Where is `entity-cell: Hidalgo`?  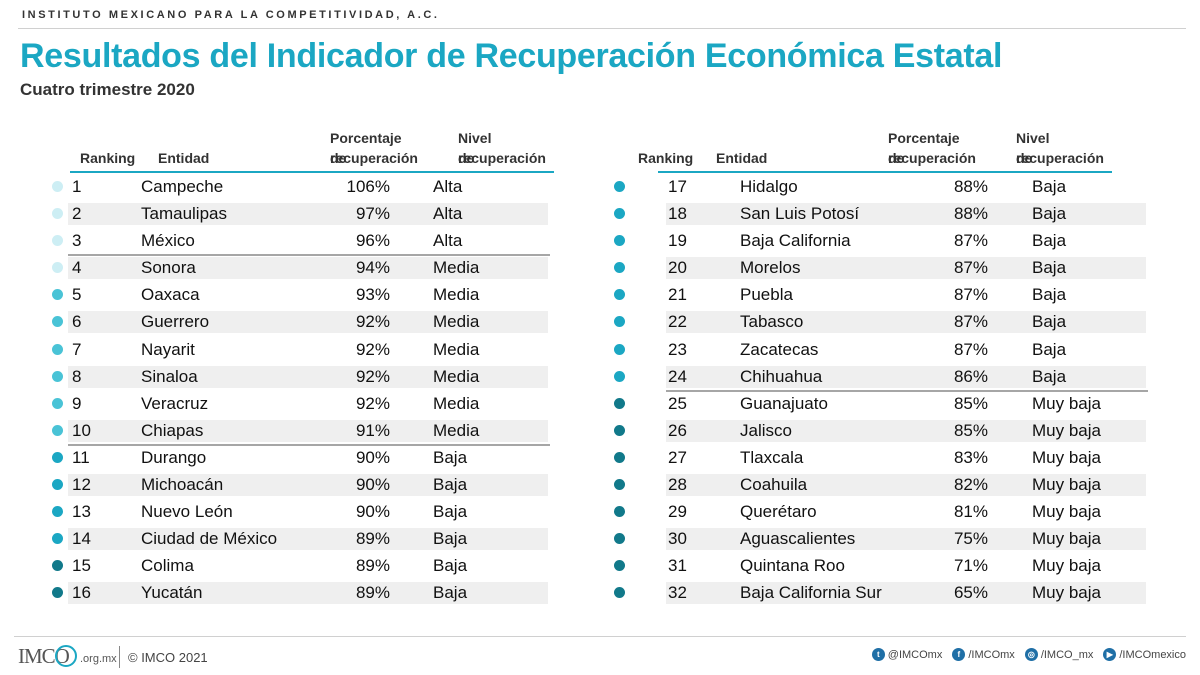 entity-cell: Hidalgo is located at coordinates (769, 186).